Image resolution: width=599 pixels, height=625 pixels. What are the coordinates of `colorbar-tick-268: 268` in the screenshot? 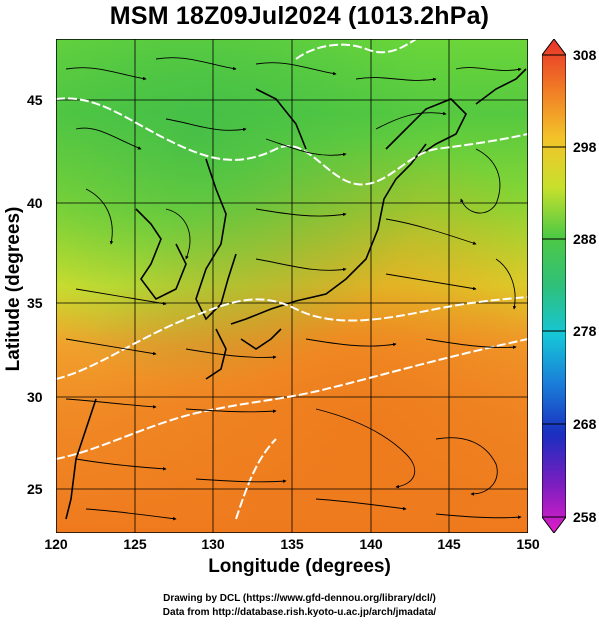 It's located at (585, 424).